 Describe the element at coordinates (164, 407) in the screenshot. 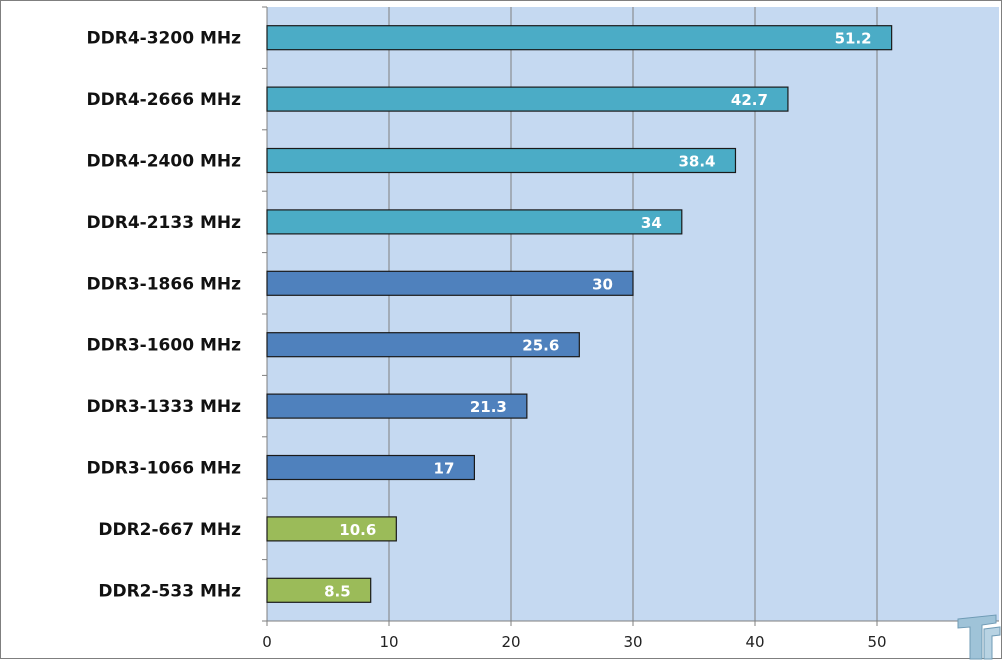

I see `category-label: DDR3-1333 MHz` at that location.